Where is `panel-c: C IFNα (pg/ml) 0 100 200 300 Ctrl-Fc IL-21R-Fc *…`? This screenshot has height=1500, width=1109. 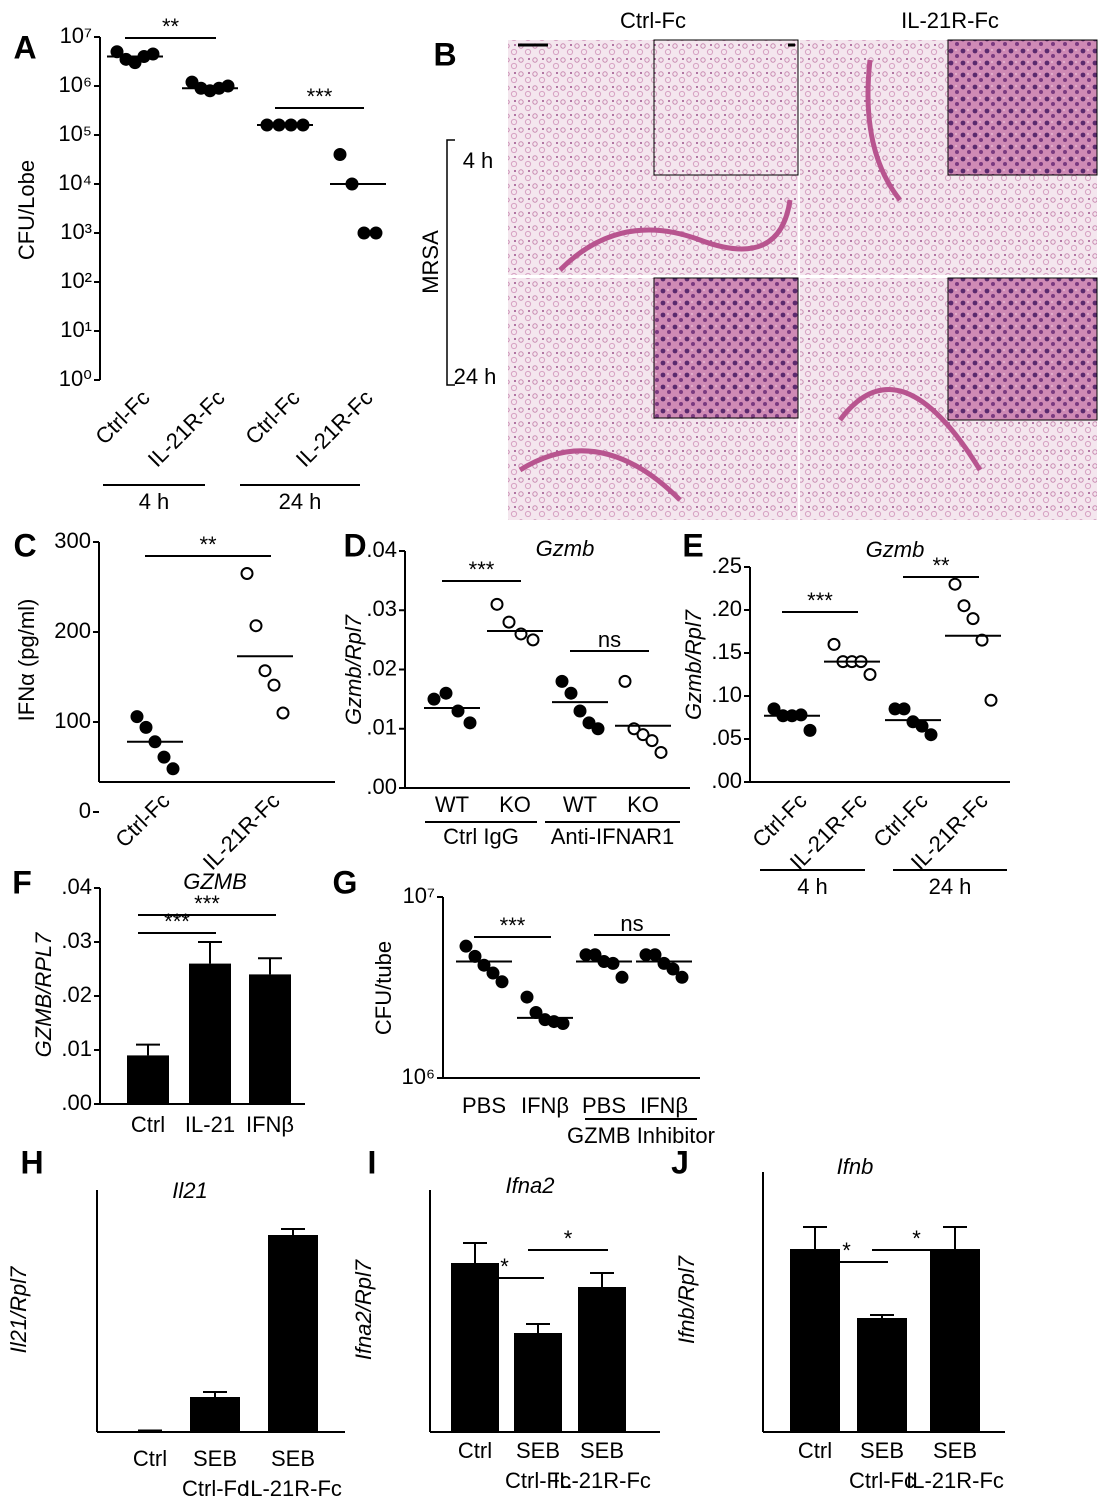
panel-c: C IFNα (pg/ml) 0 100 200 300 Ctrl-Fc IL-21R-Fc *… is located at coordinates (174, 701).